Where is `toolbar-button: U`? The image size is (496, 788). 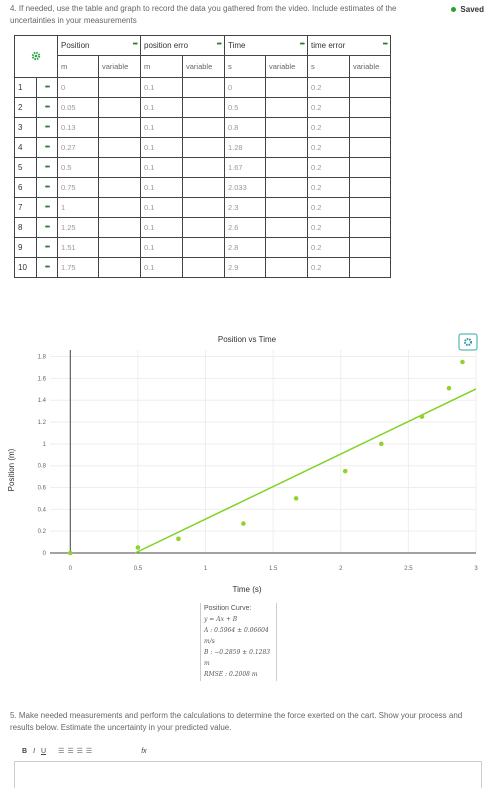 toolbar-button: U is located at coordinates (44, 751).